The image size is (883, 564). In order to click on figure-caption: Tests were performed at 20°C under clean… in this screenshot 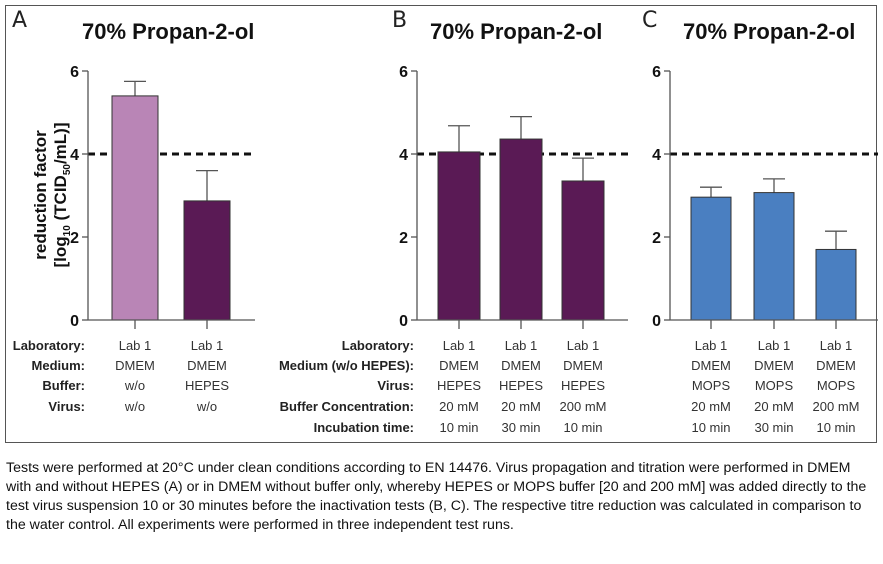, I will do `click(436, 496)`.